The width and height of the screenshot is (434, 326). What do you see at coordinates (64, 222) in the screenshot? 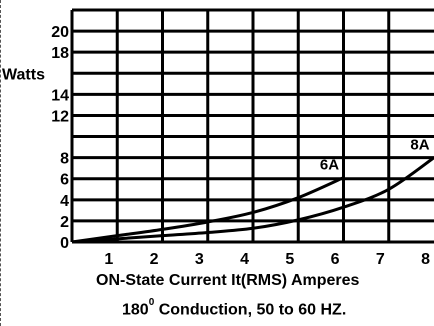
I see `y-tick-label-2: 2` at bounding box center [64, 222].